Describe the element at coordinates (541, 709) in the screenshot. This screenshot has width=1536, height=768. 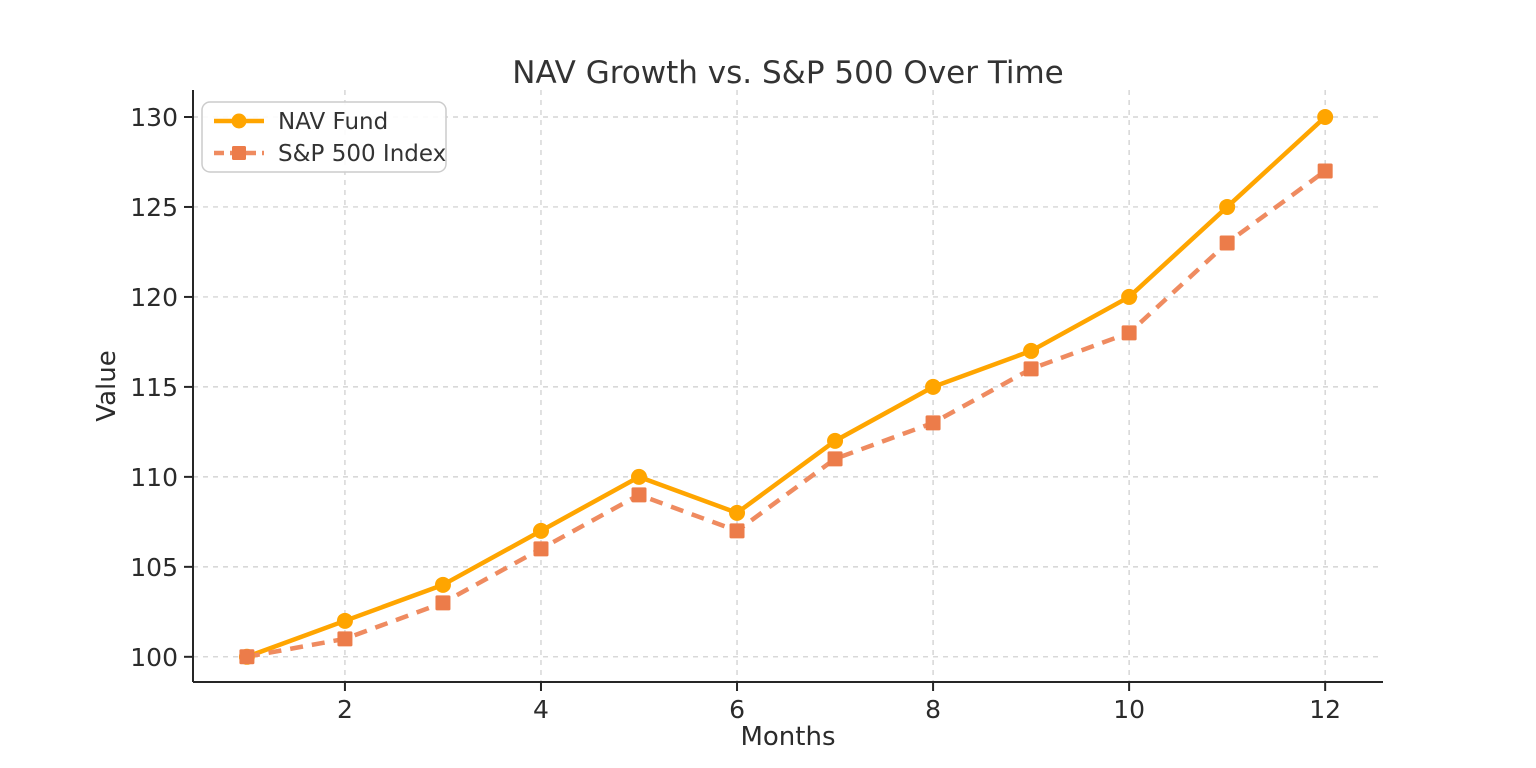
I see `x-tick-label: 4` at that location.